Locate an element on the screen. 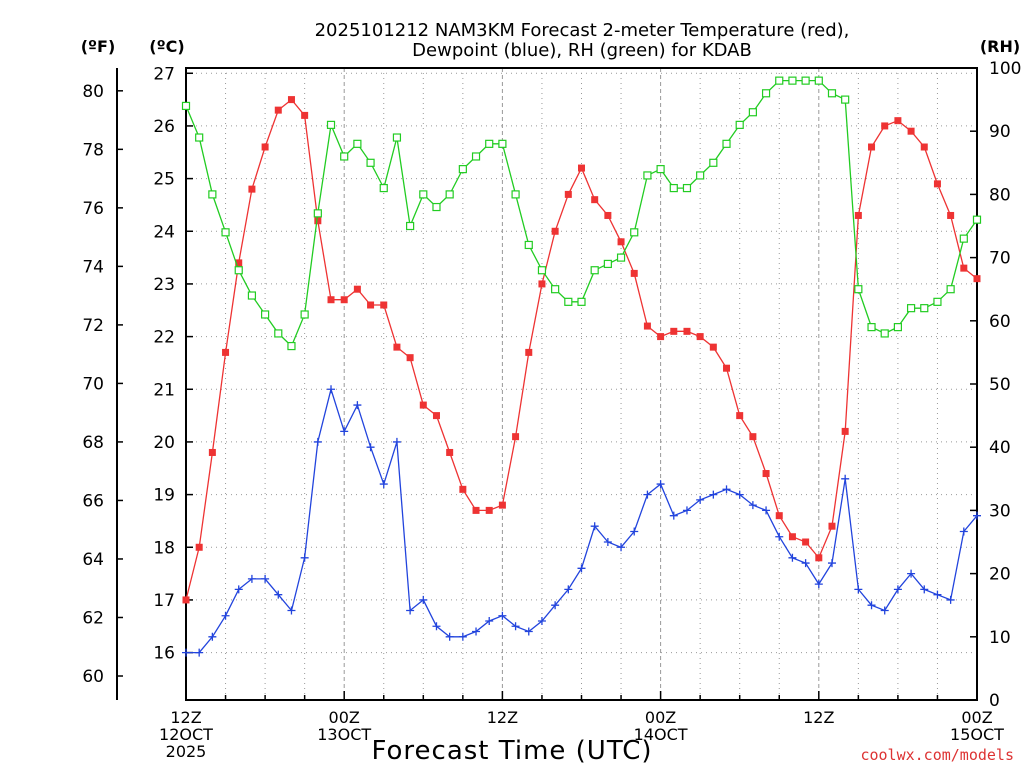 The width and height of the screenshot is (1024, 768). f-tick-label: 70 is located at coordinates (93, 384).